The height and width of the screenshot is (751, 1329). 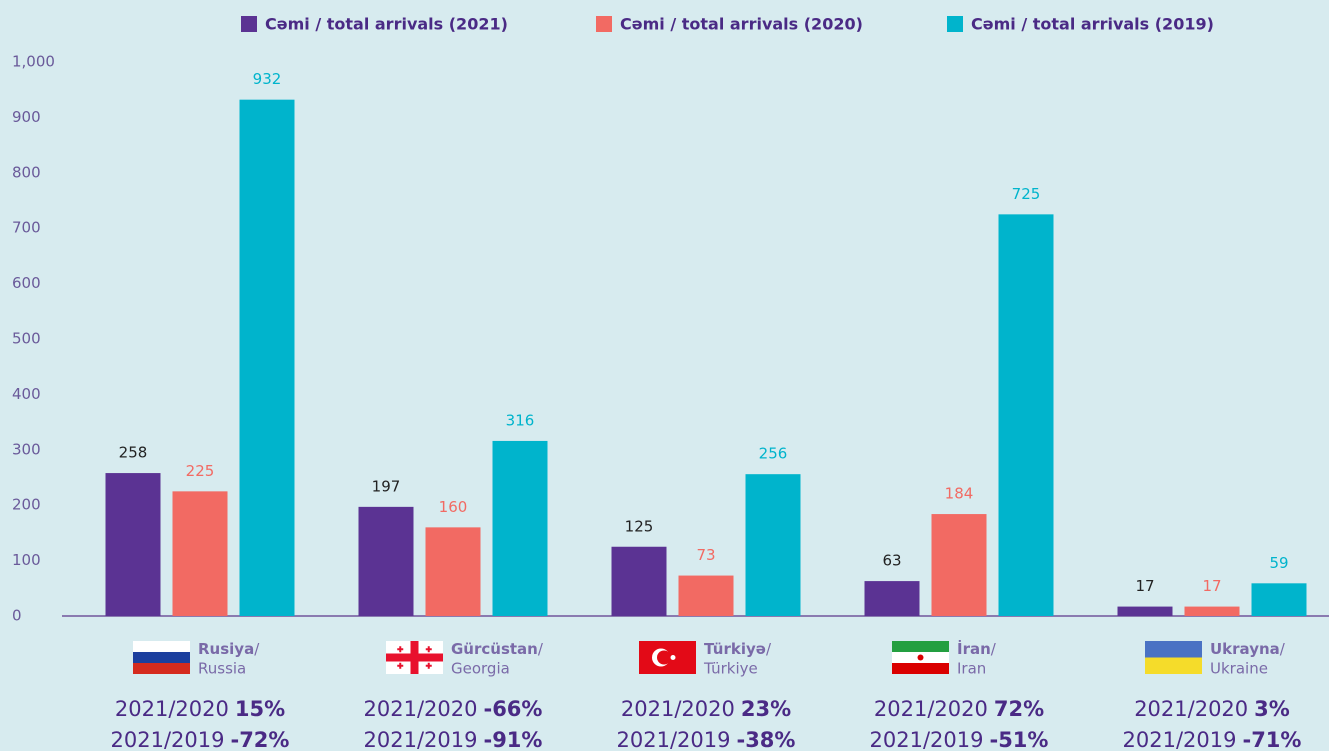 What do you see at coordinates (497, 649) in the screenshot?
I see `category-label-az: Gürcüstan/` at bounding box center [497, 649].